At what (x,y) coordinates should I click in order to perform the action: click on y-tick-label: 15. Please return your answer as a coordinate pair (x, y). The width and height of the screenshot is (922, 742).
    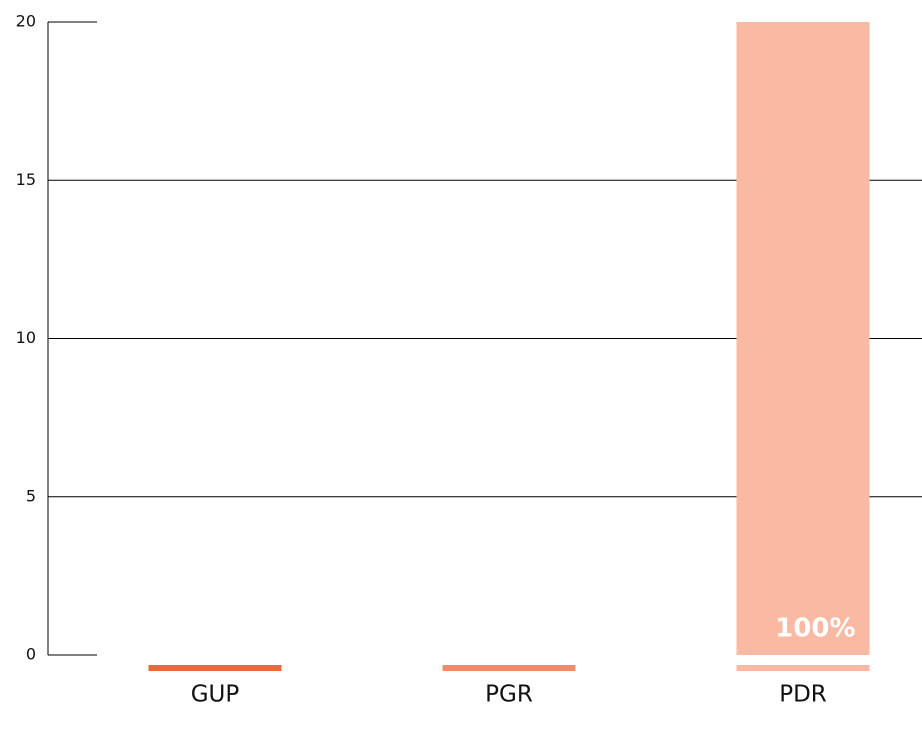
    Looking at the image, I should click on (26, 179).